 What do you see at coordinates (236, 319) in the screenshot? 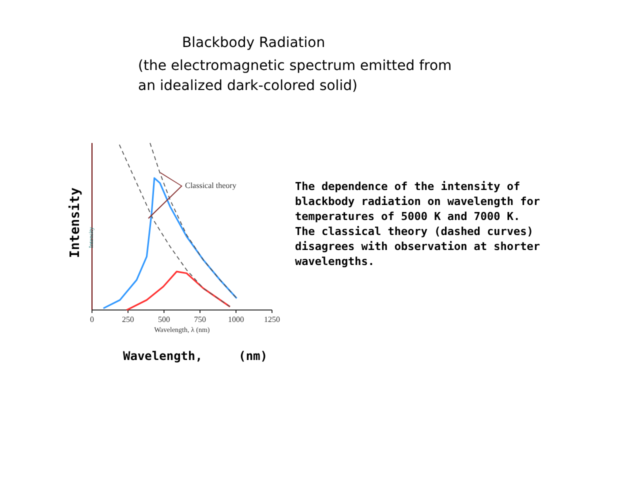
I see `x-tick-label: 1000` at bounding box center [236, 319].